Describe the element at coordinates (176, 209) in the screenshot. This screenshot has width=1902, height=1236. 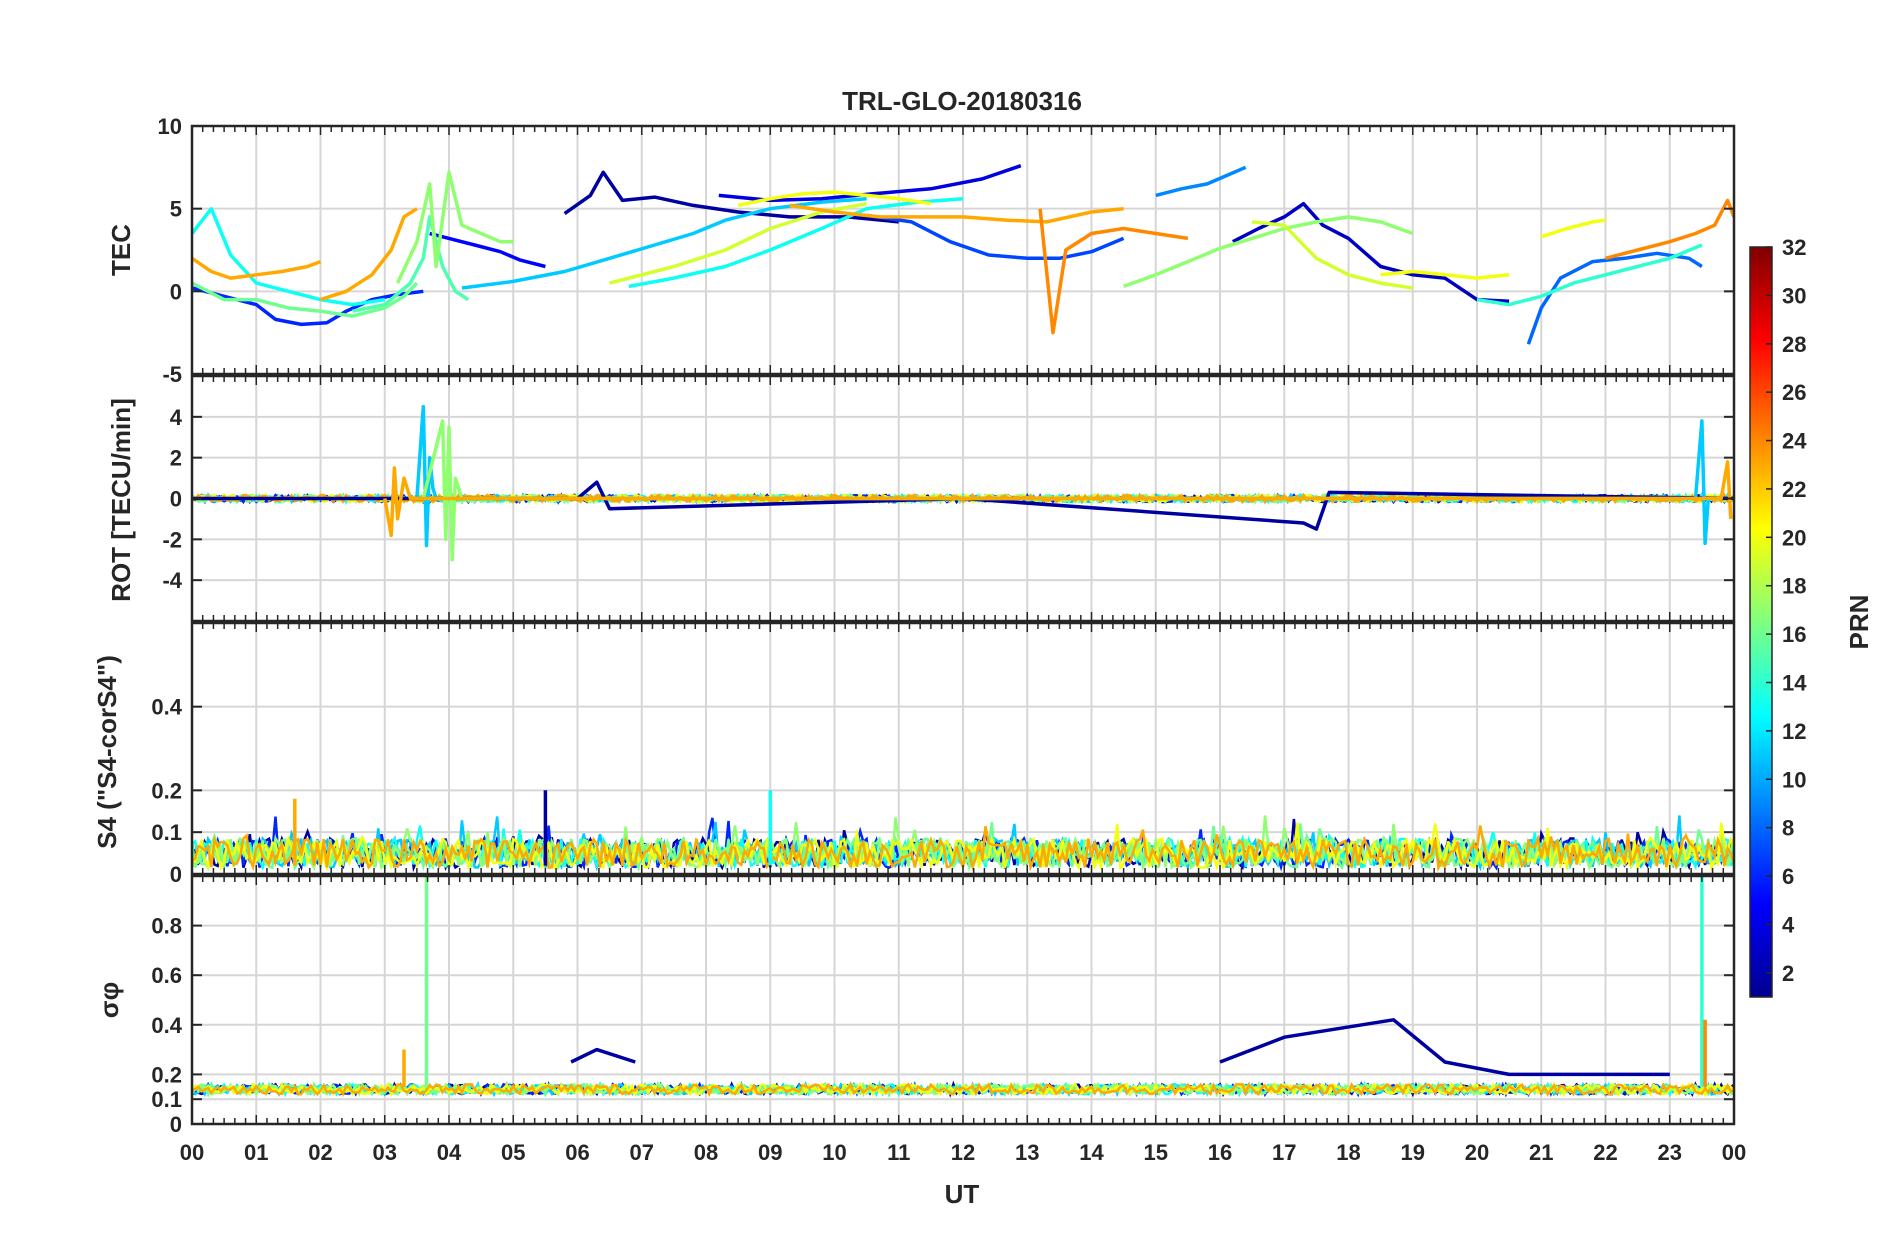
I see `y-tick-label: 5` at that location.